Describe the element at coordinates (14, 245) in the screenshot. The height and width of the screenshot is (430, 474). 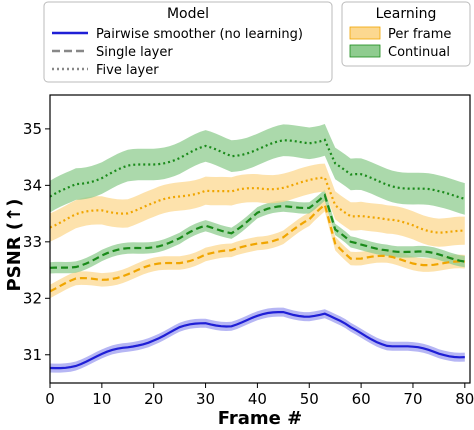
I see `y-axis-label: PSNR (↑)` at that location.